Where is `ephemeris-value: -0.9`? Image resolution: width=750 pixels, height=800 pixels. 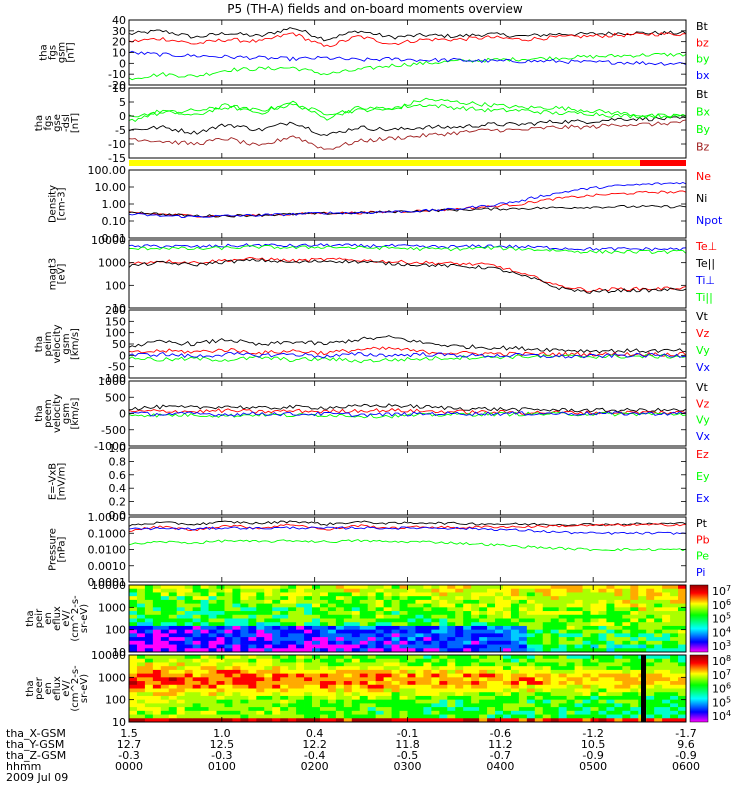
ephemeris-value: -0.9 is located at coordinates (685, 755).